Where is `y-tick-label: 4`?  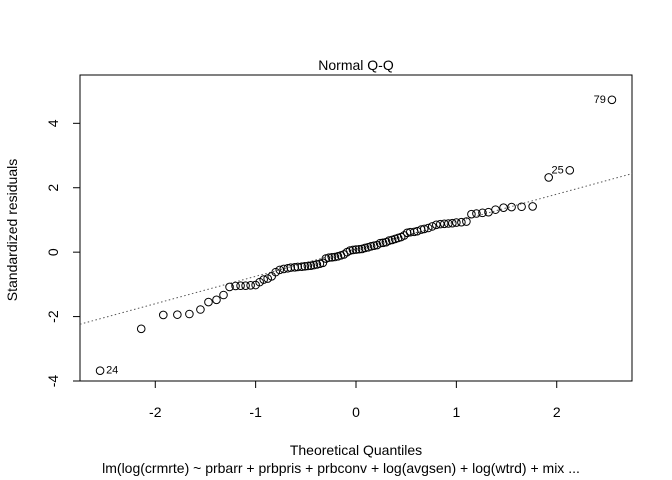 y-tick-label: 4 is located at coordinates (53, 123).